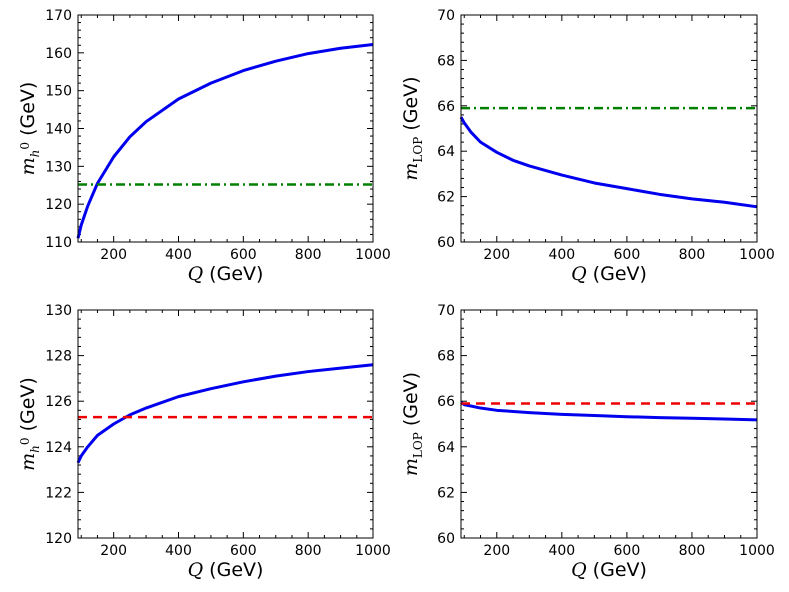  I want to click on y-tick-label: 126, so click(58, 402).